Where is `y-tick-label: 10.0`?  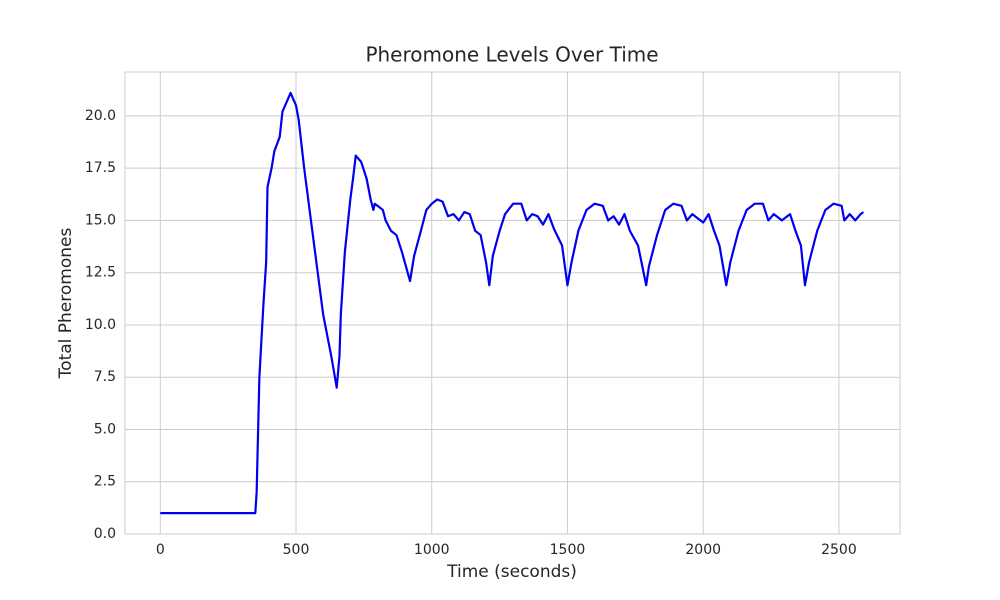 y-tick-label: 10.0 is located at coordinates (100, 325).